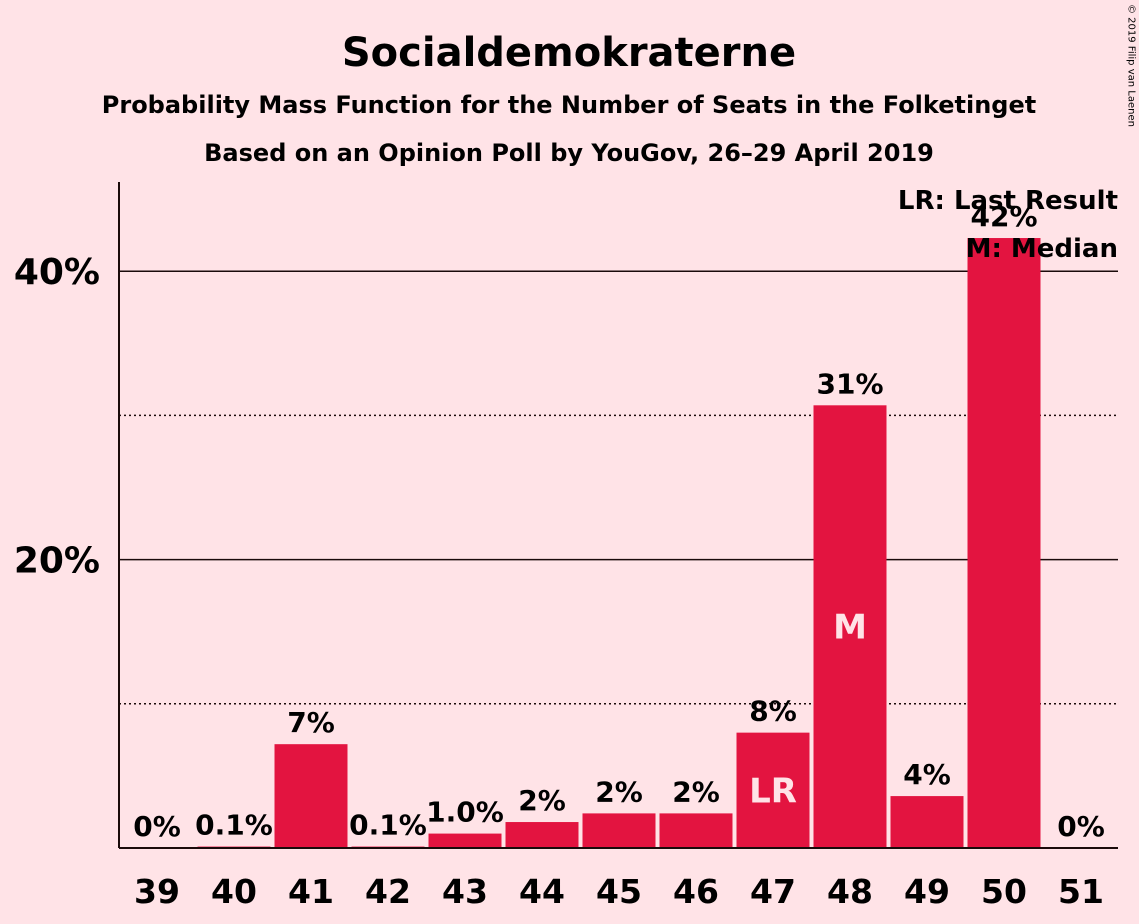 The height and width of the screenshot is (924, 1139). What do you see at coordinates (1131, 65) in the screenshot?
I see `copyright-note: © 2019 Filip van Laenen` at bounding box center [1131, 65].